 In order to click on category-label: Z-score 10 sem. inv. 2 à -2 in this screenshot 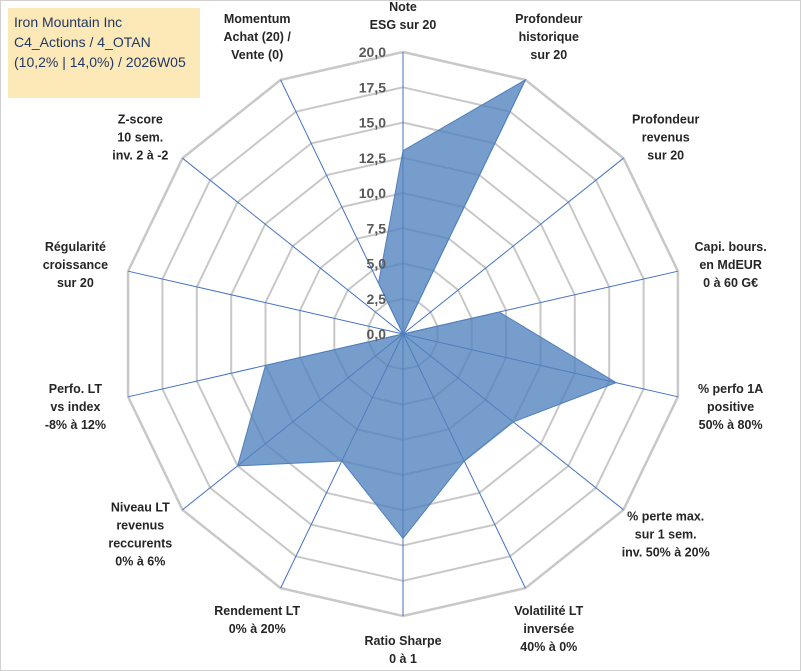, I will do `click(140, 138)`.